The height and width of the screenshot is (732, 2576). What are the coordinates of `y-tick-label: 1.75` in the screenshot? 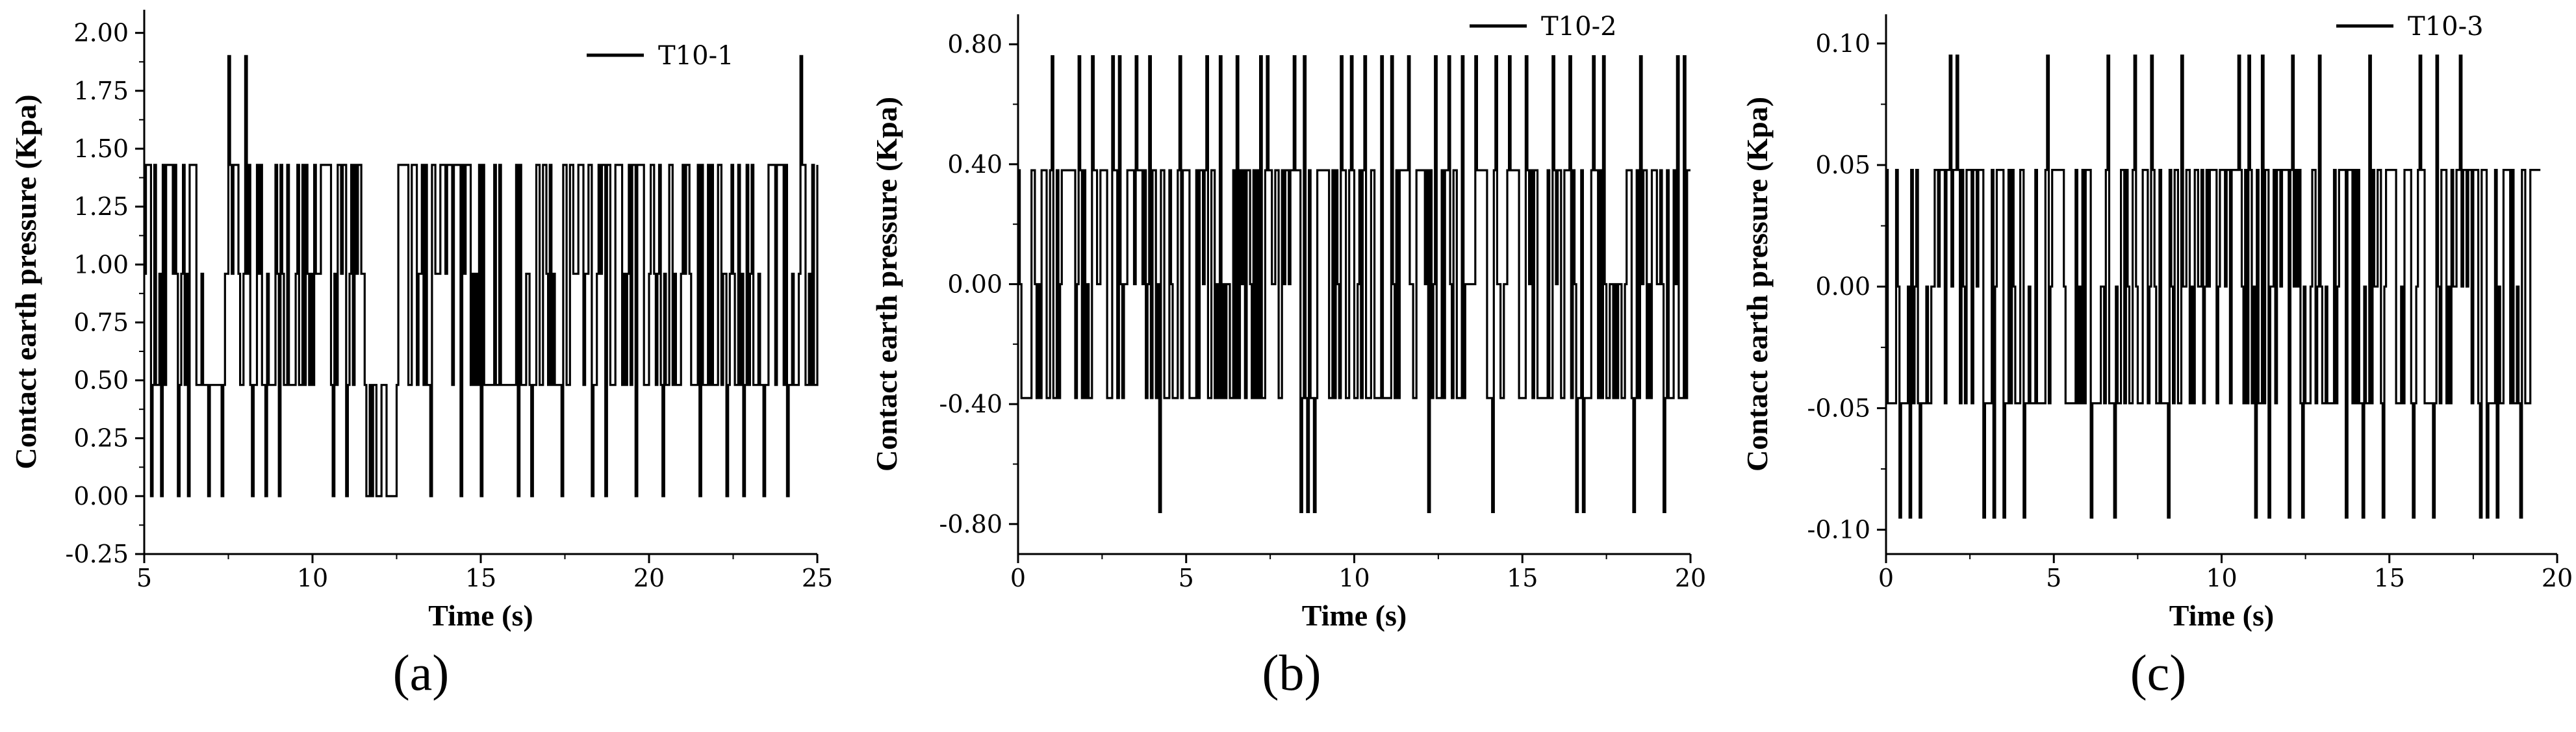 It's located at (101, 91).